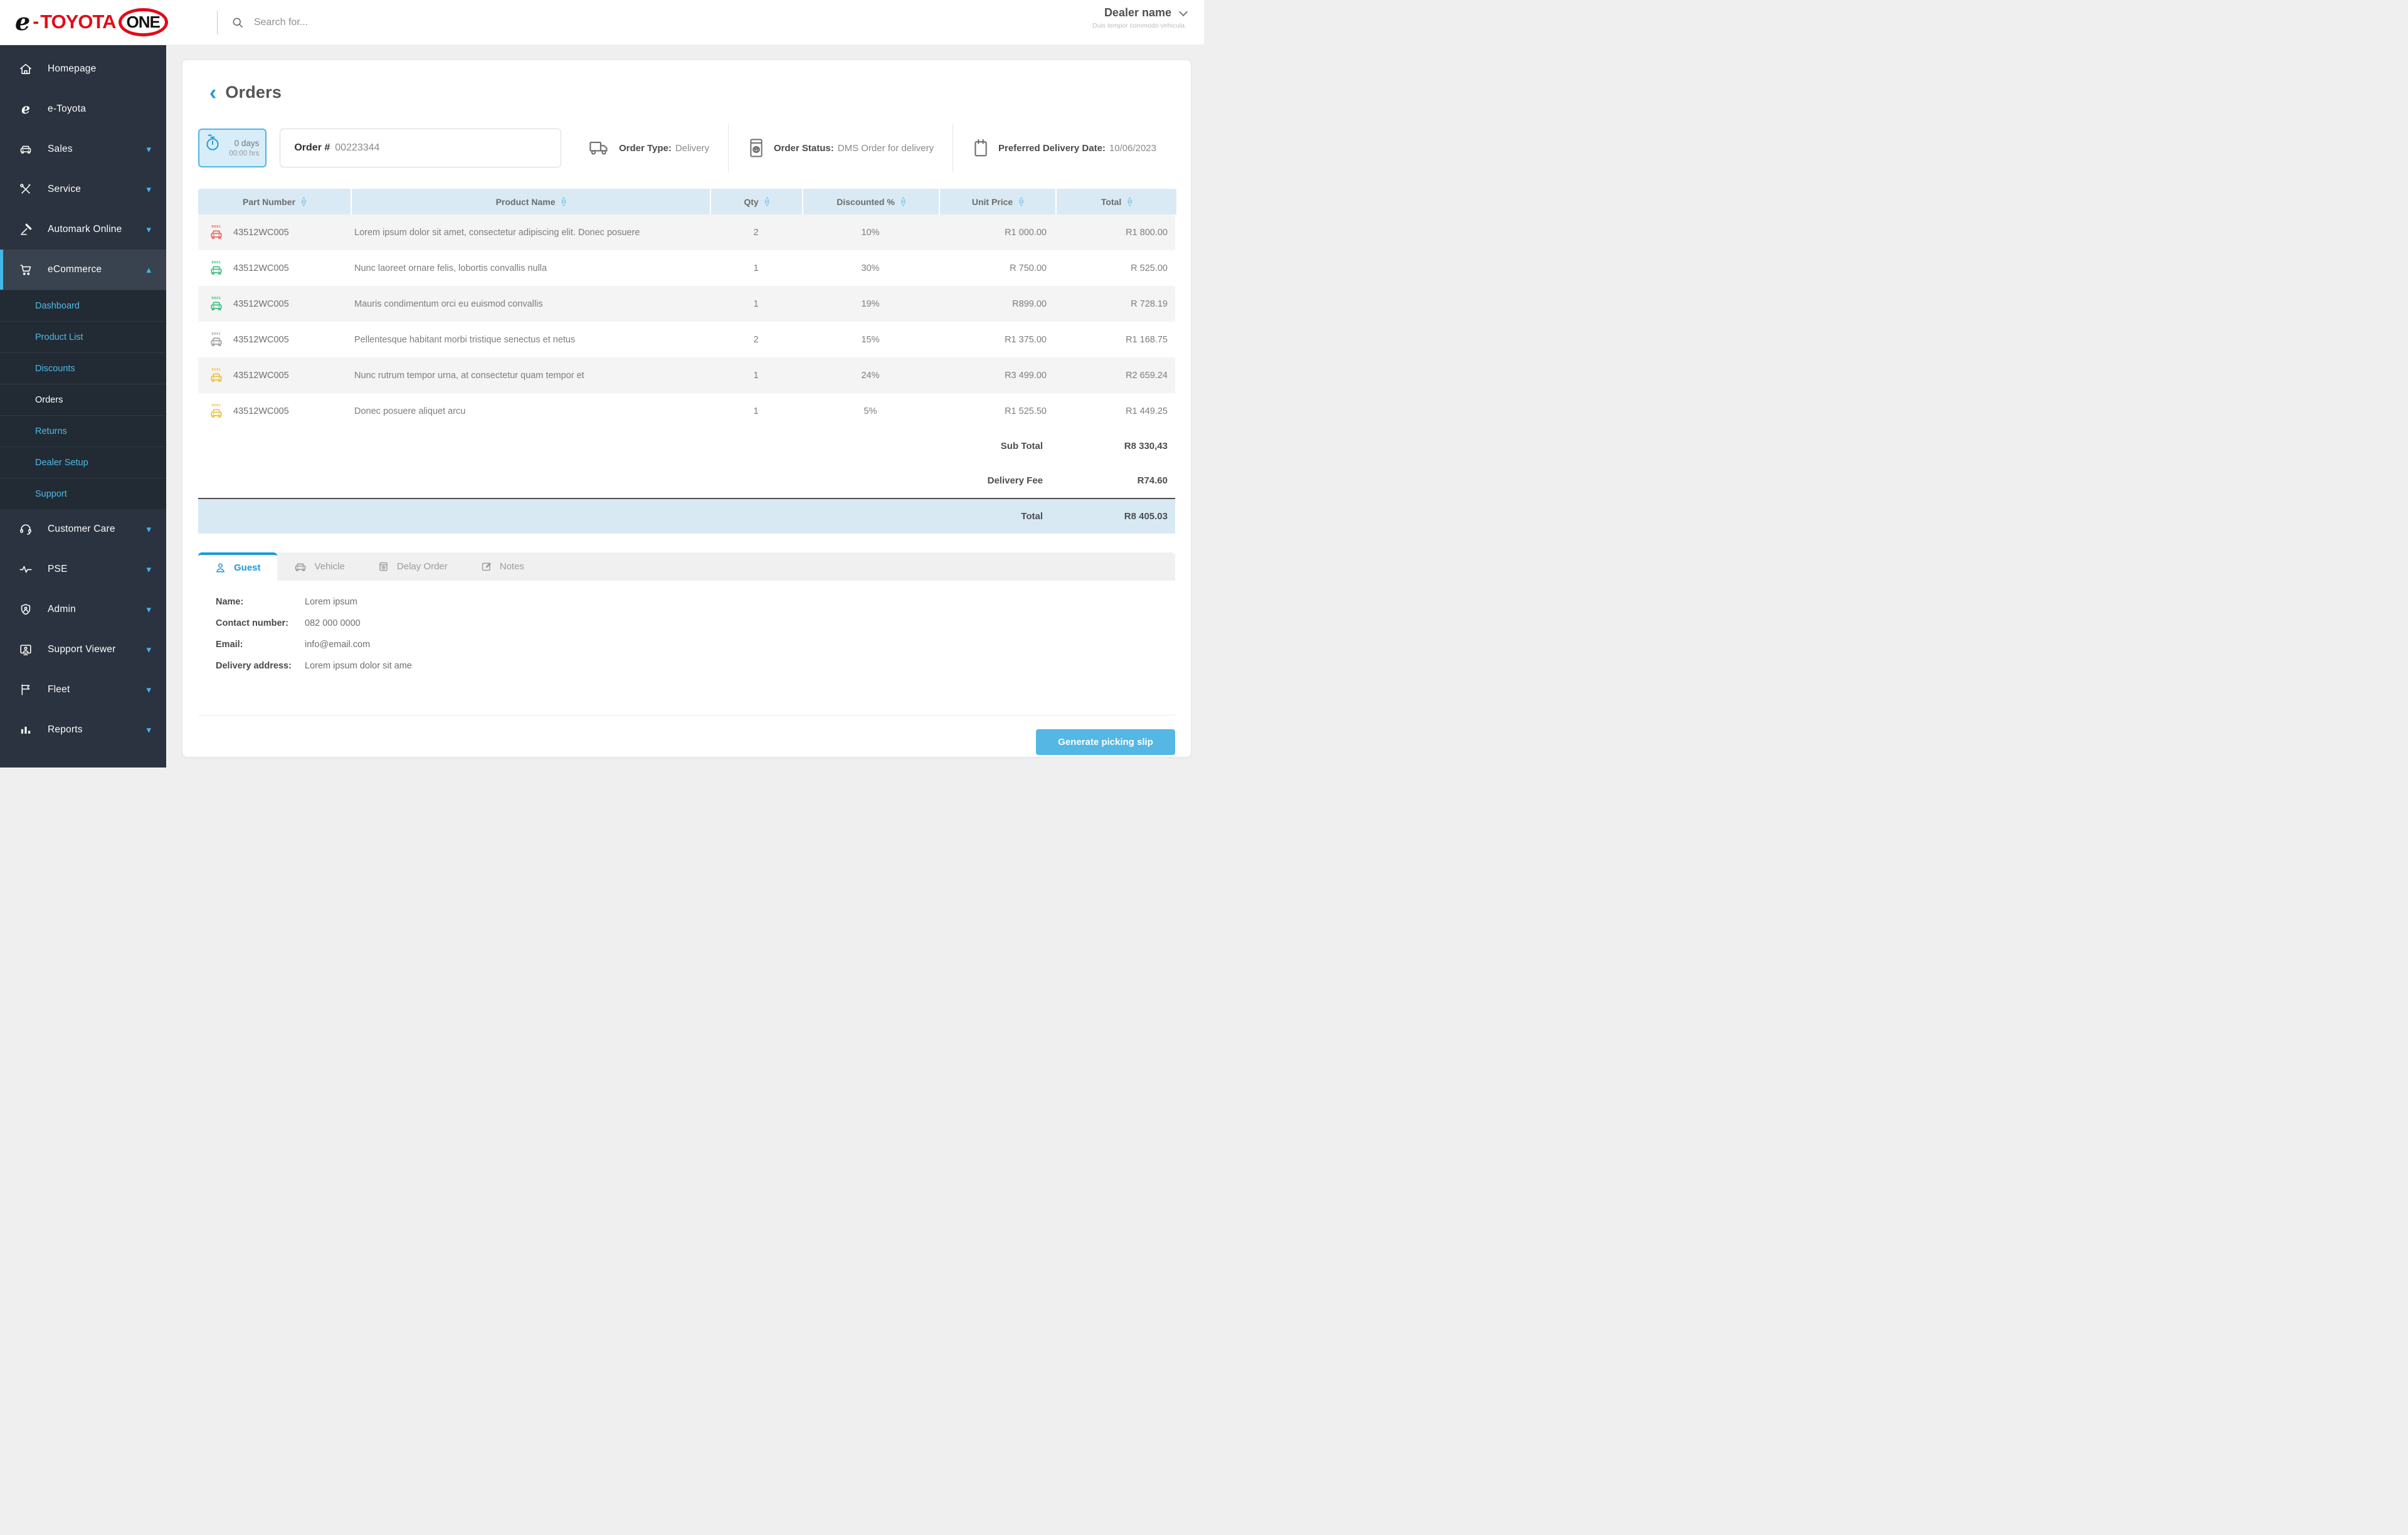 The width and height of the screenshot is (2408, 1535). What do you see at coordinates (83, 229) in the screenshot?
I see `sidebar-item-automark-online: Automark Online ▾` at bounding box center [83, 229].